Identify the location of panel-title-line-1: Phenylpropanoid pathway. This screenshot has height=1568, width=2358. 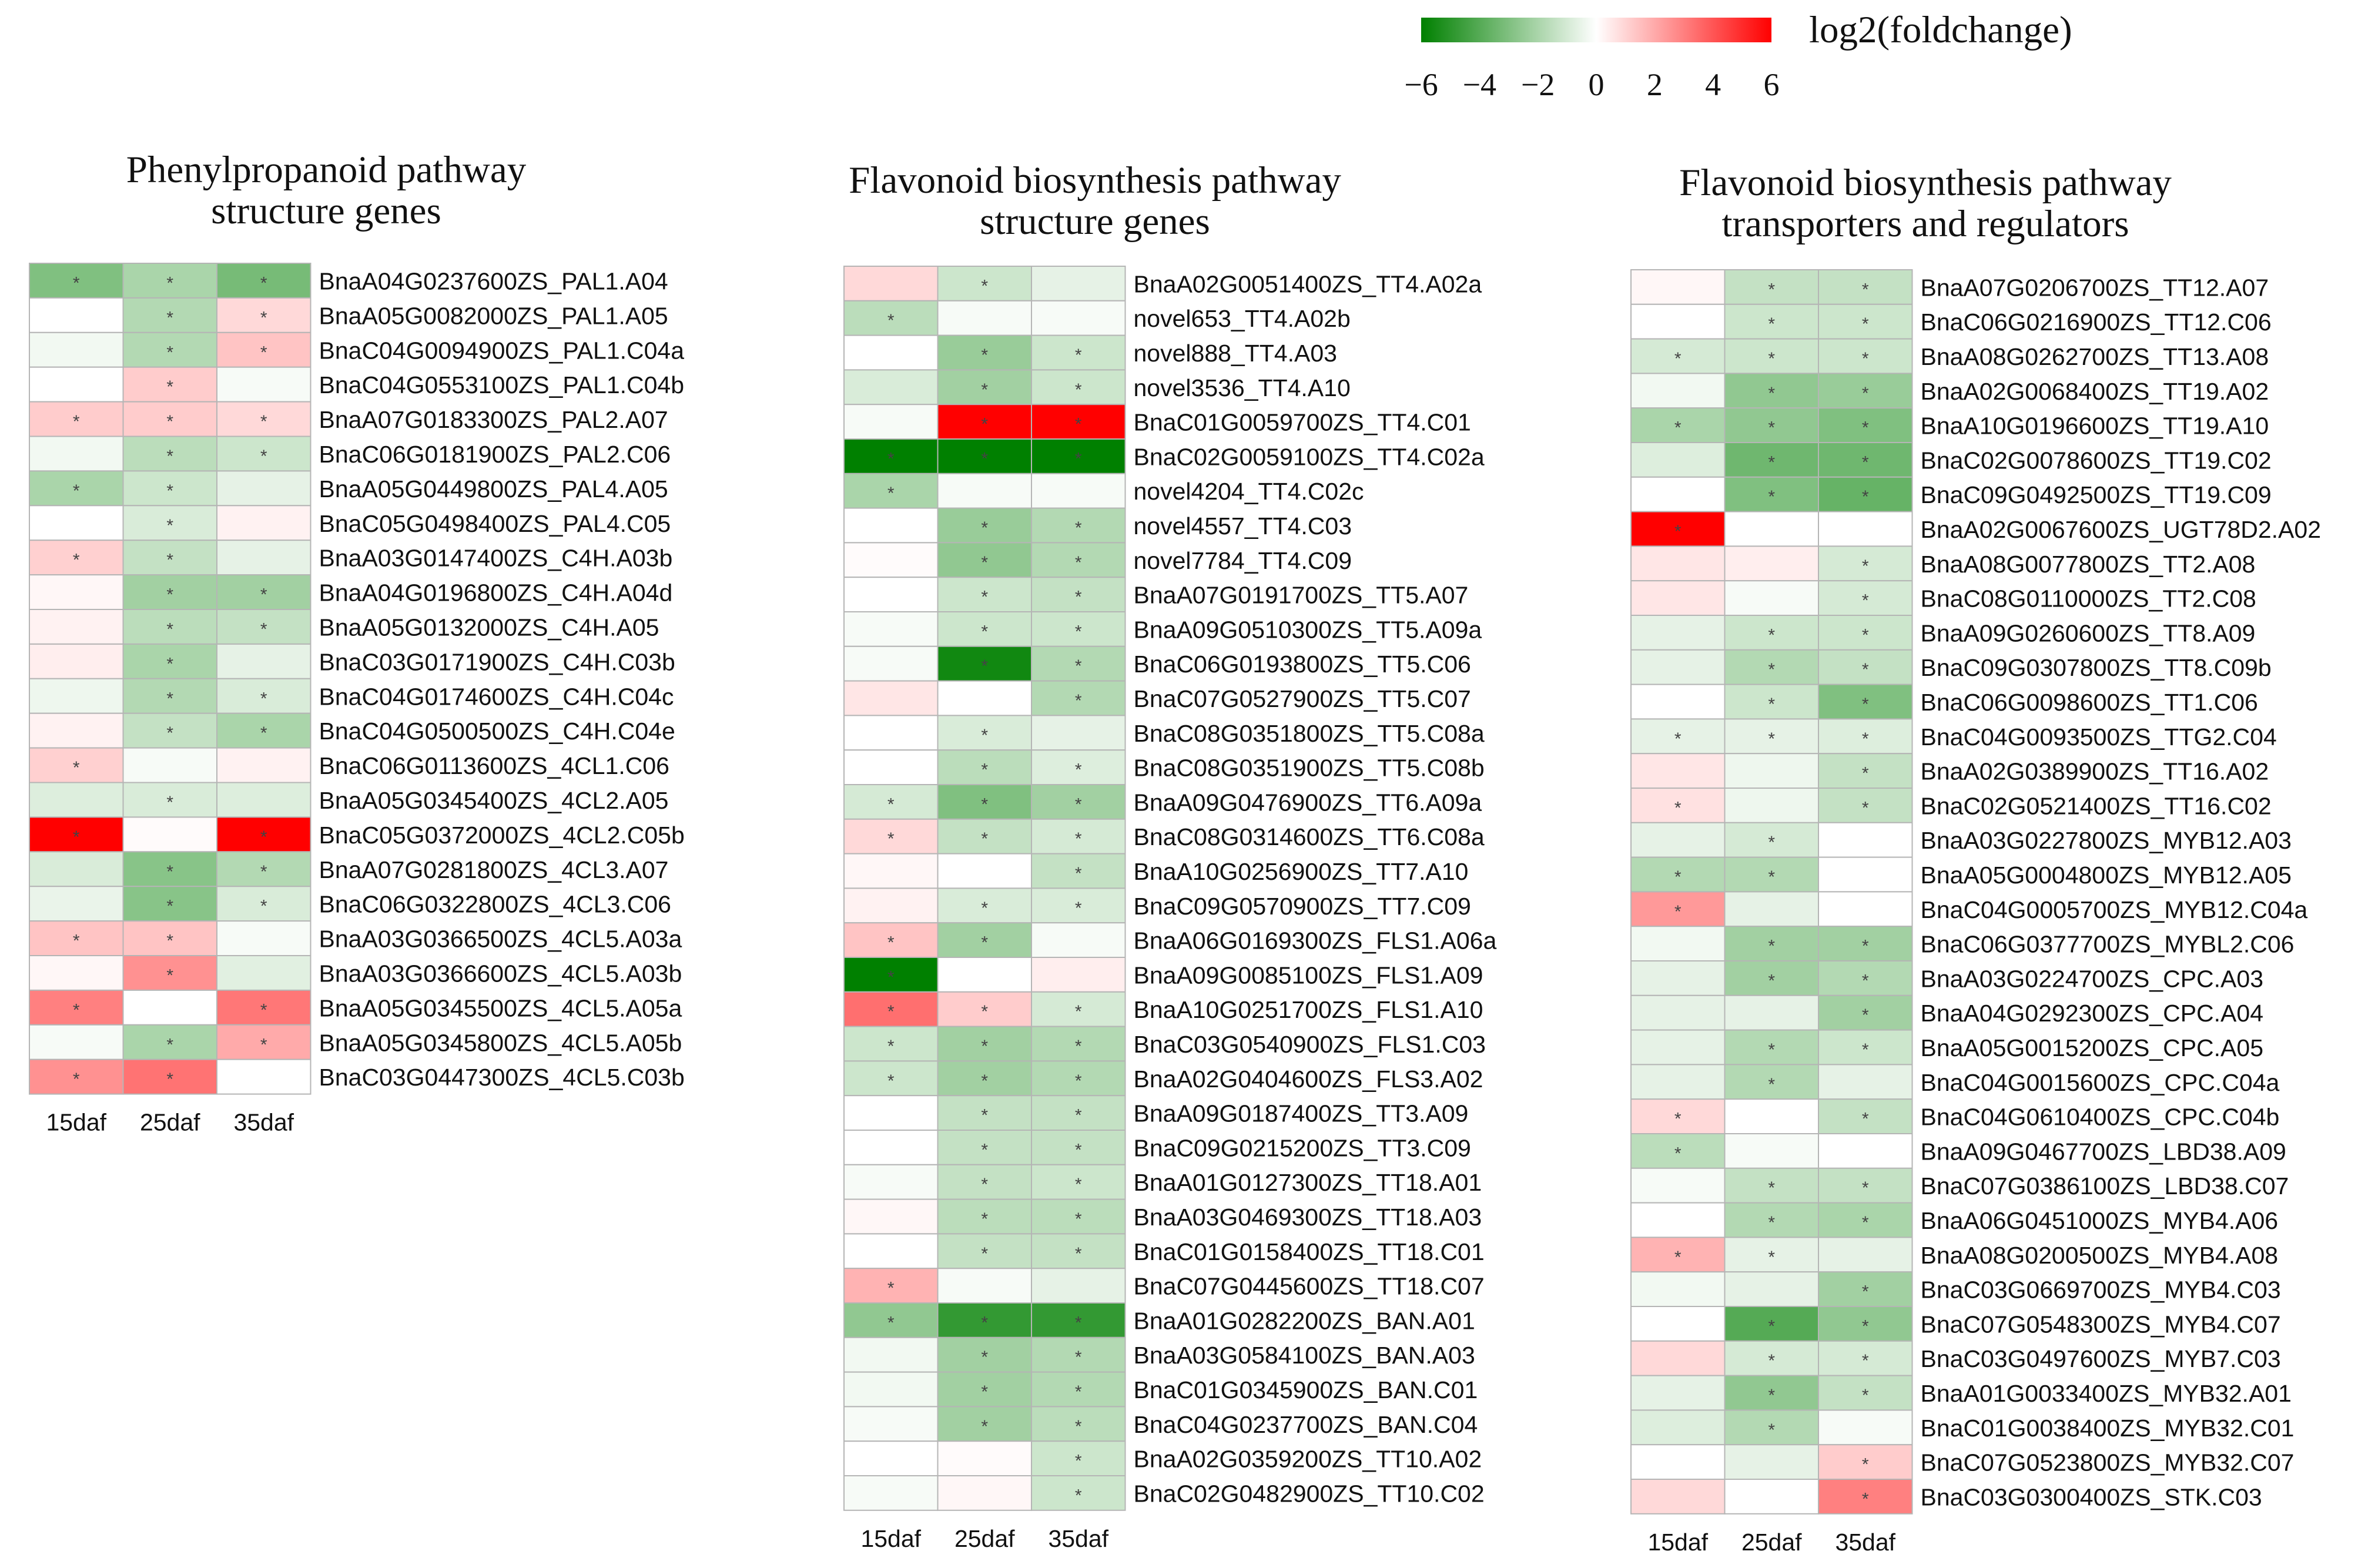
(326, 170).